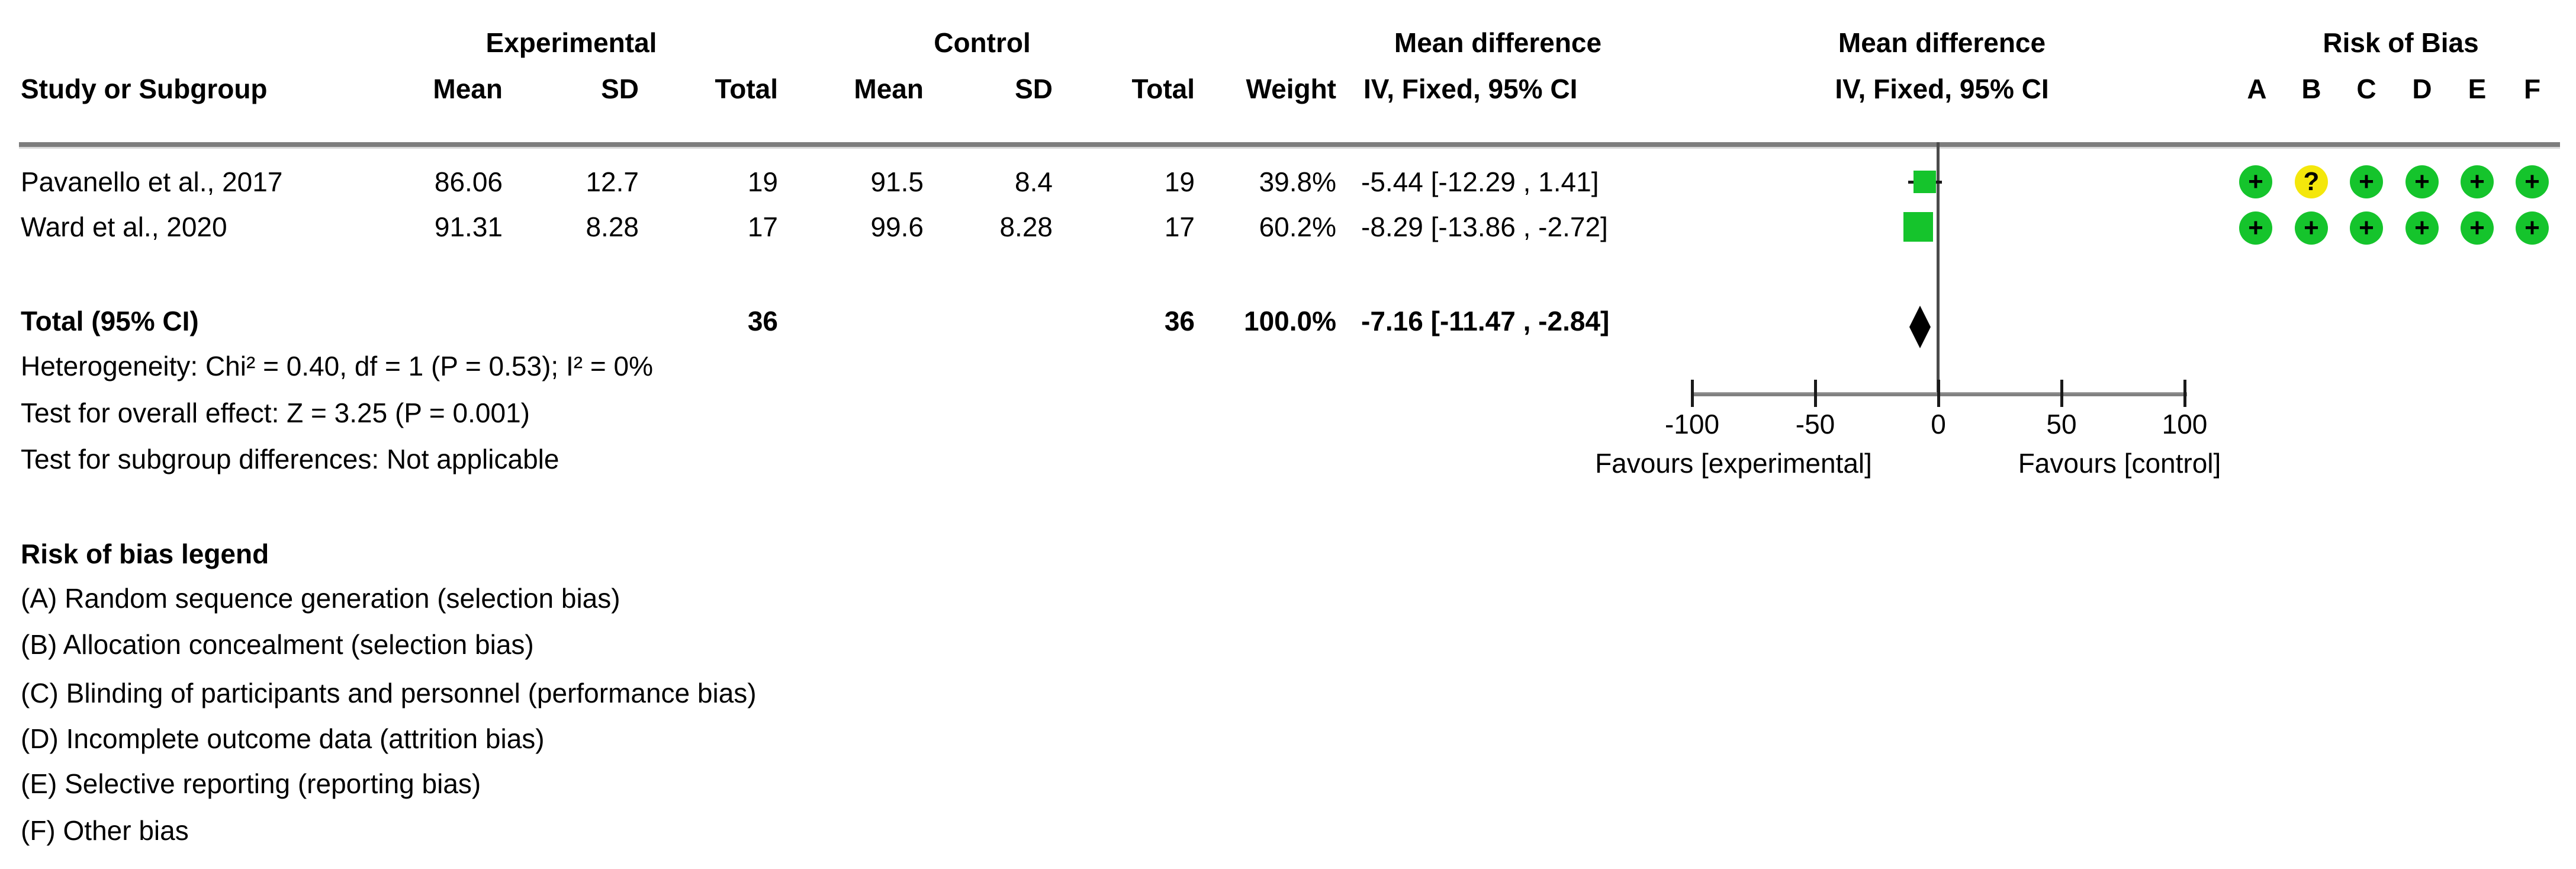 This screenshot has width=2576, height=869. I want to click on total-ctrl-total: 36, so click(1180, 321).